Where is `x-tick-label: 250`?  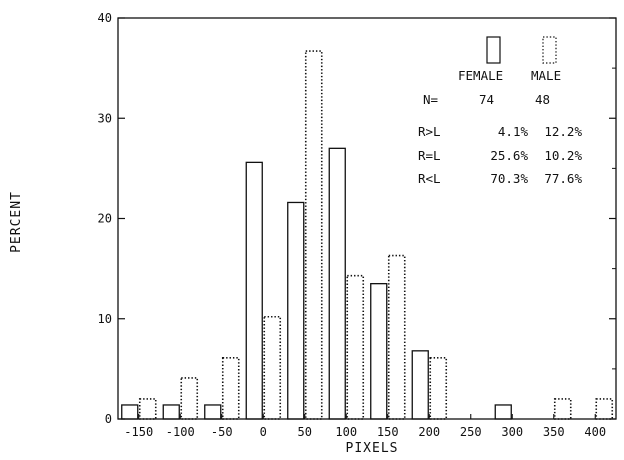 x-tick-label: 250 is located at coordinates (471, 432).